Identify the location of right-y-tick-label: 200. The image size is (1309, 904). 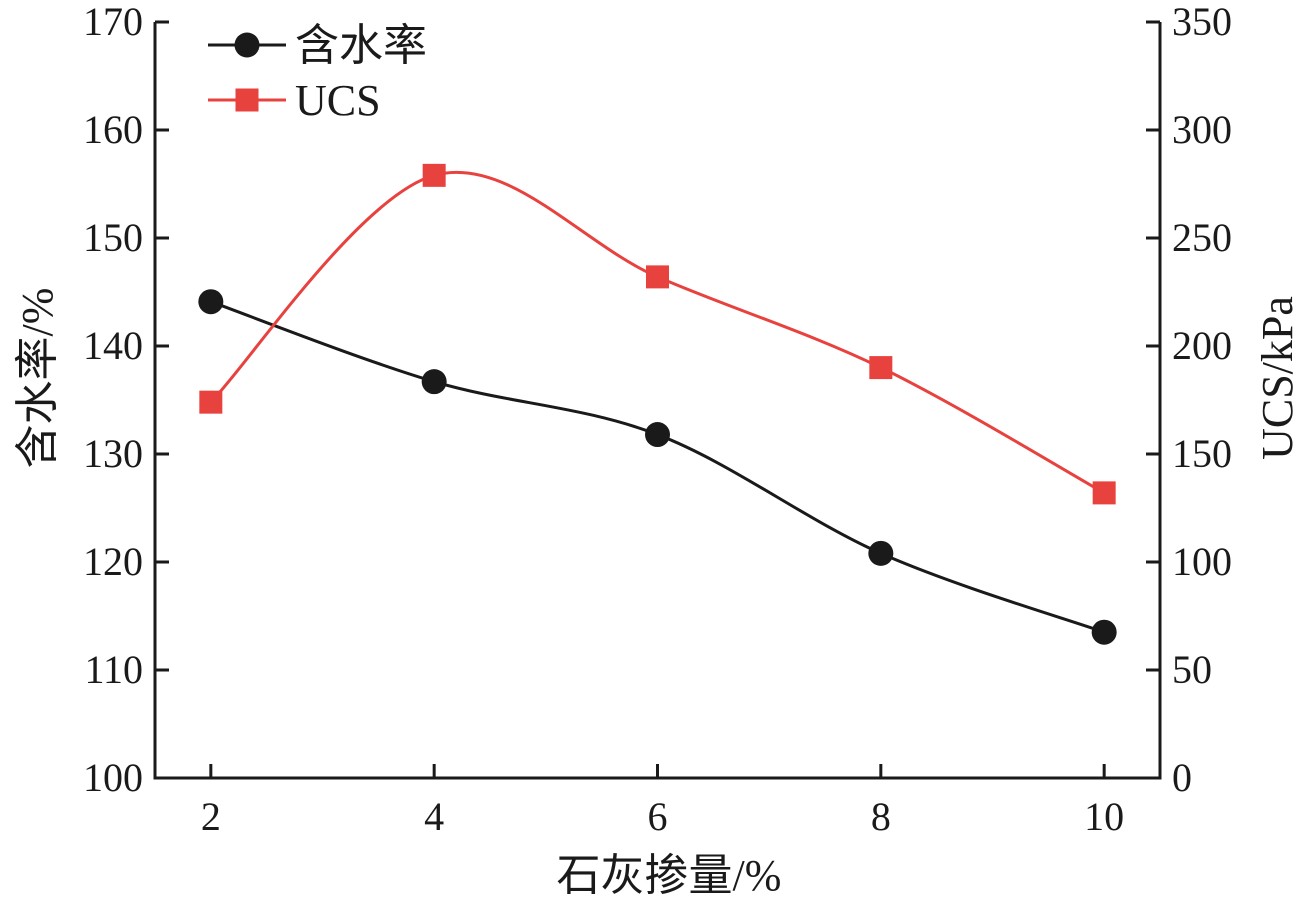
(1202, 345).